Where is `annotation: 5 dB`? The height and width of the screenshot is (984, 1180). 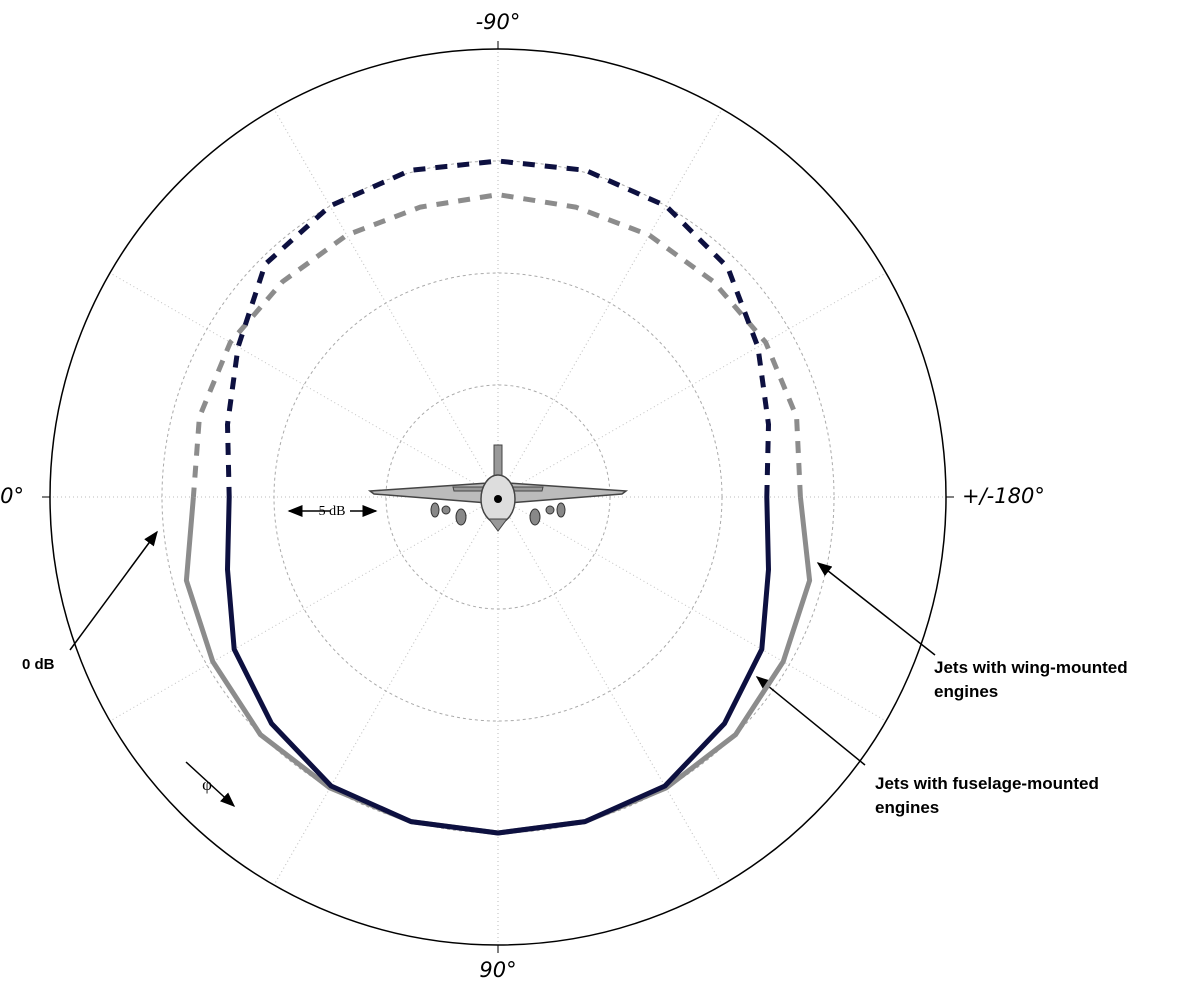
annotation: 5 dB is located at coordinates (332, 511).